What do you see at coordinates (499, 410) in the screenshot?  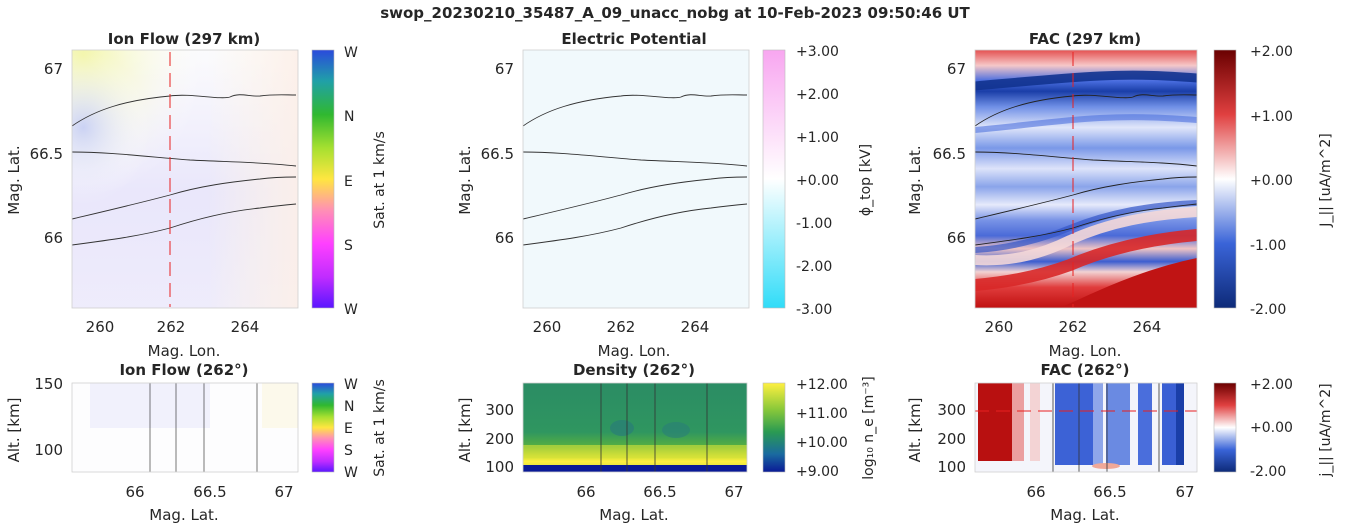 I see `y-tick-label: 300` at bounding box center [499, 410].